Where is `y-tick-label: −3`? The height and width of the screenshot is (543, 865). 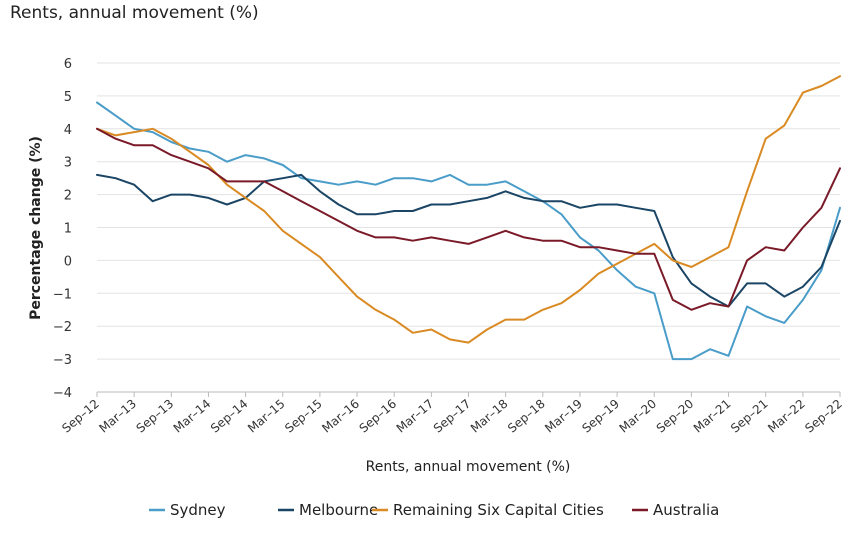 y-tick-label: −3 is located at coordinates (62, 360).